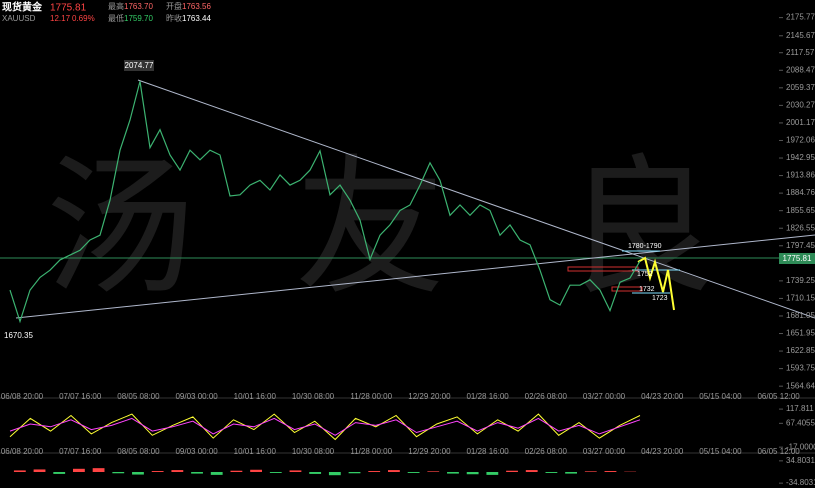  I want to click on annotation: 1670.35, so click(18, 335).